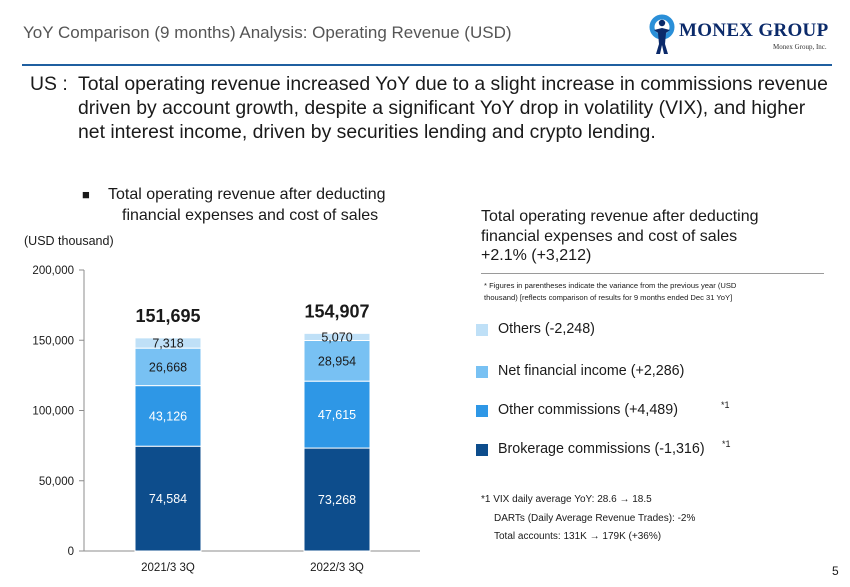  Describe the element at coordinates (536, 255) in the screenshot. I see `growth-summary-change: +2.1% (+3,212)` at that location.